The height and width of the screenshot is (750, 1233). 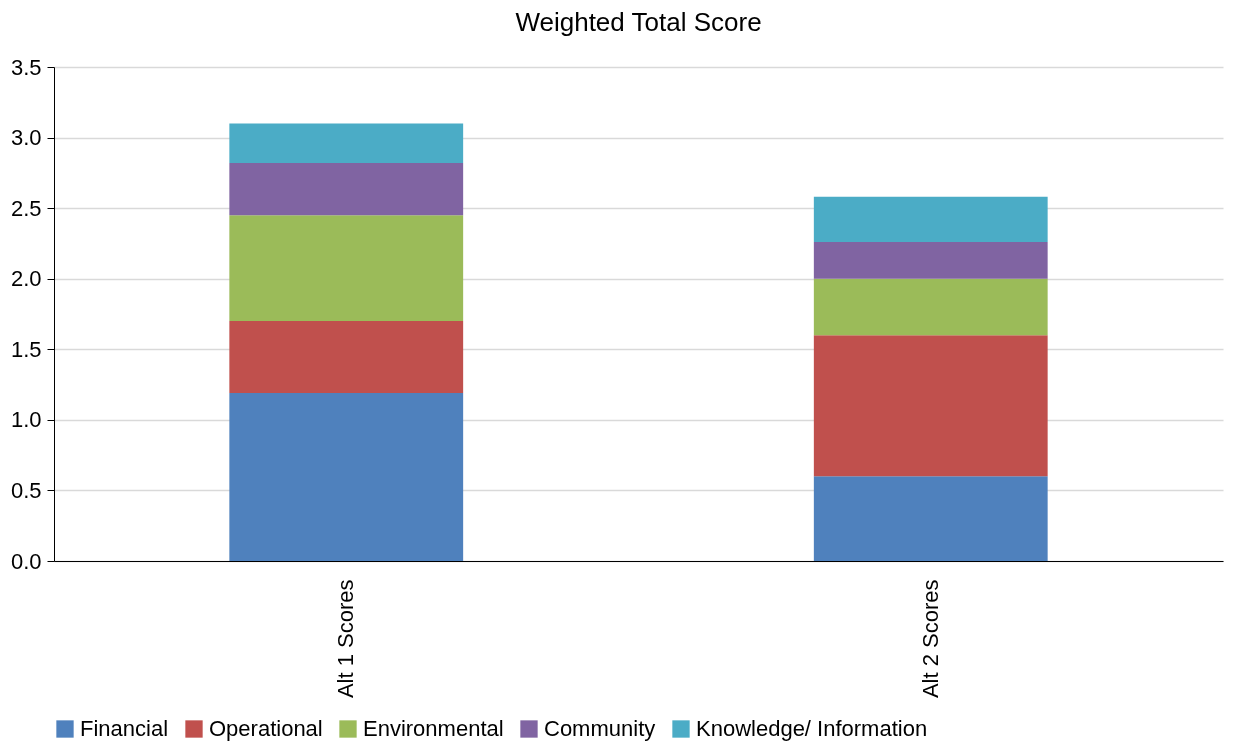 I want to click on legend-label: Environmental, so click(x=433, y=728).